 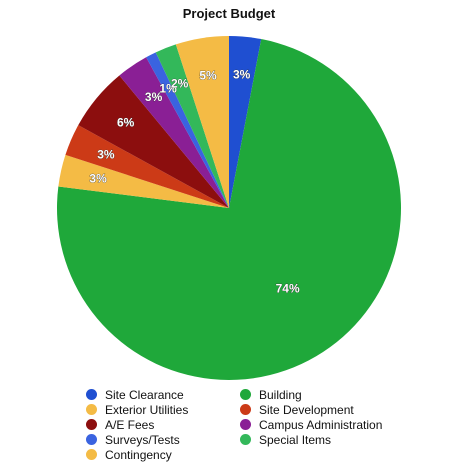 I want to click on data-label-campus-administration: 3%, so click(x=154, y=97).